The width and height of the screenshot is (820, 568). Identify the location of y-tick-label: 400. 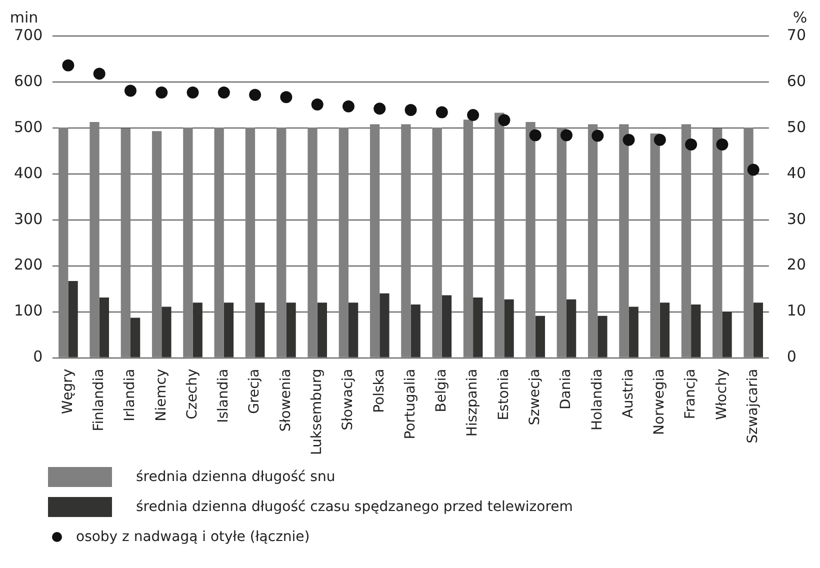
(28, 173).